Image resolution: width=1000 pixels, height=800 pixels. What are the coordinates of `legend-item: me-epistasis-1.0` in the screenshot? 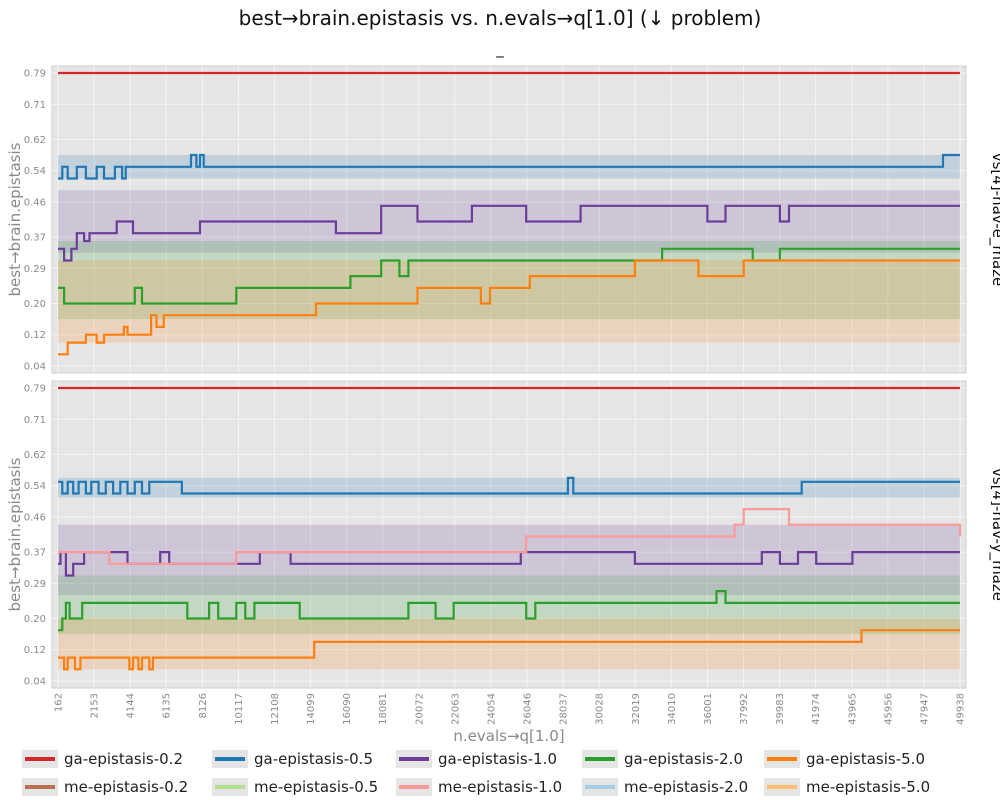 It's located at (479, 787).